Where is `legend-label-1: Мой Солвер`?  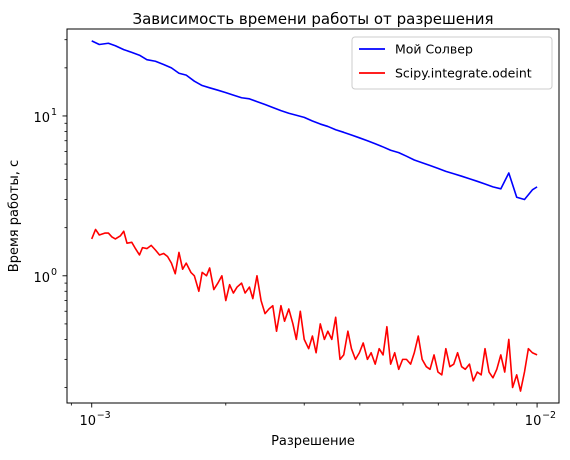
legend-label-1: Мой Солвер is located at coordinates (434, 49).